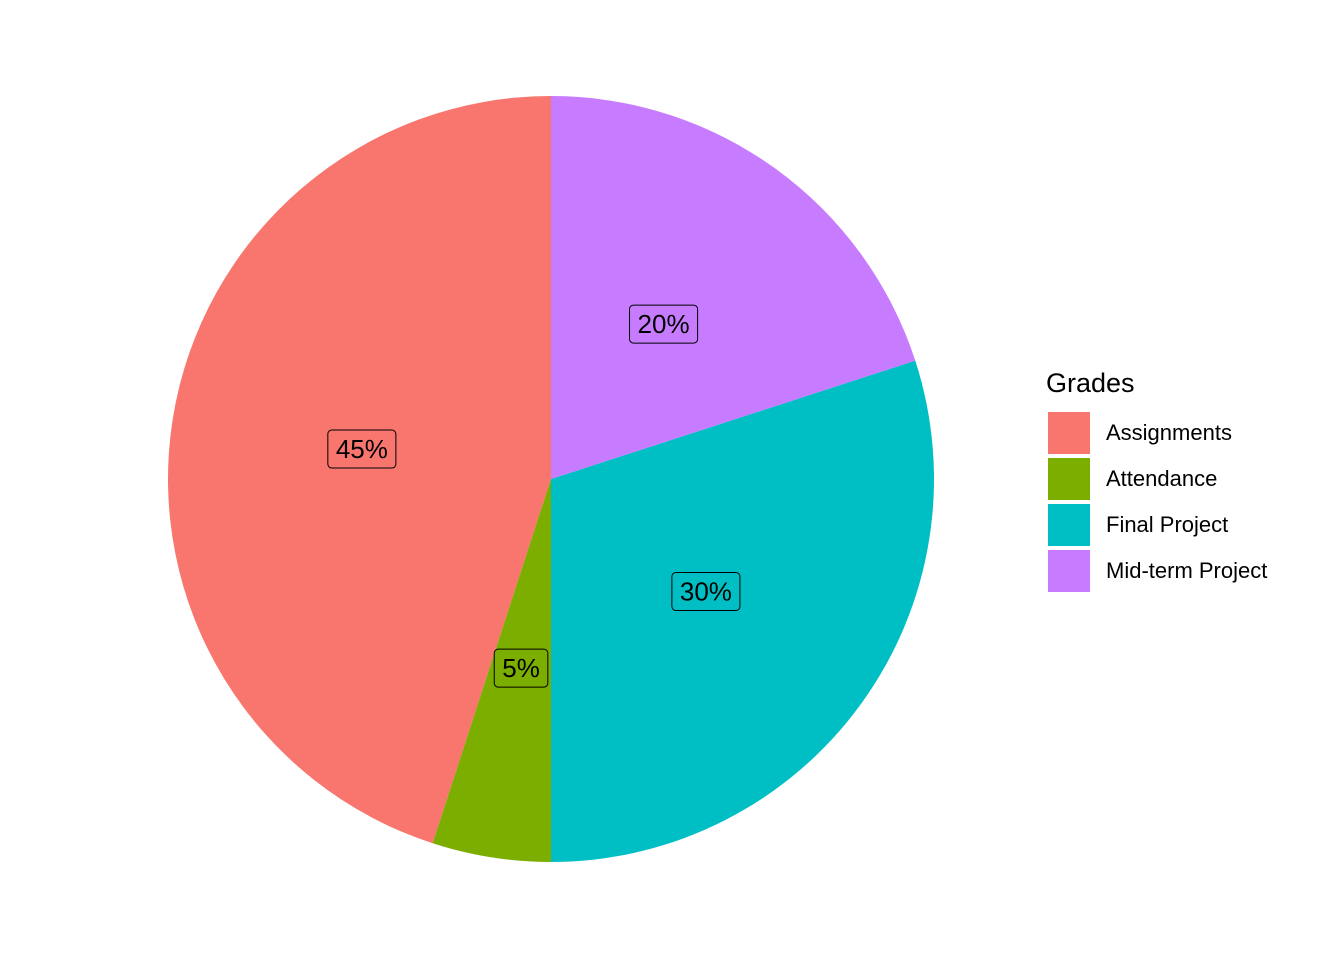 The width and height of the screenshot is (1344, 960). I want to click on slice-label-final-project: 30%, so click(706, 592).